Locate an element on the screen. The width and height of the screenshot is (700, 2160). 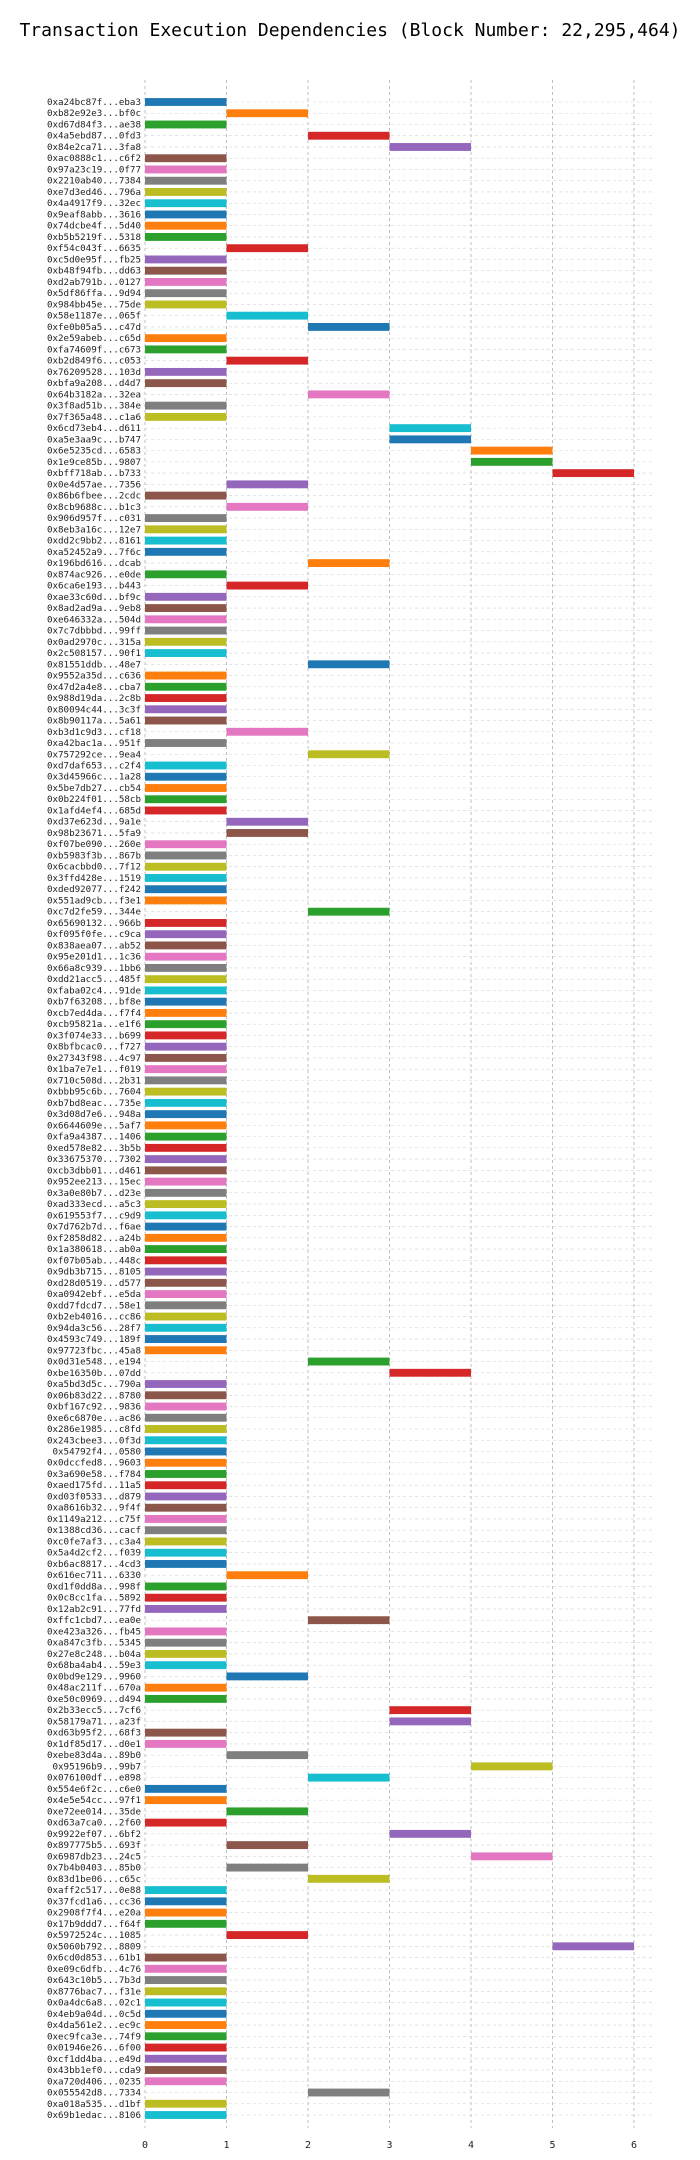
row-label: 0xfaba02c4...91de is located at coordinates (94, 990).